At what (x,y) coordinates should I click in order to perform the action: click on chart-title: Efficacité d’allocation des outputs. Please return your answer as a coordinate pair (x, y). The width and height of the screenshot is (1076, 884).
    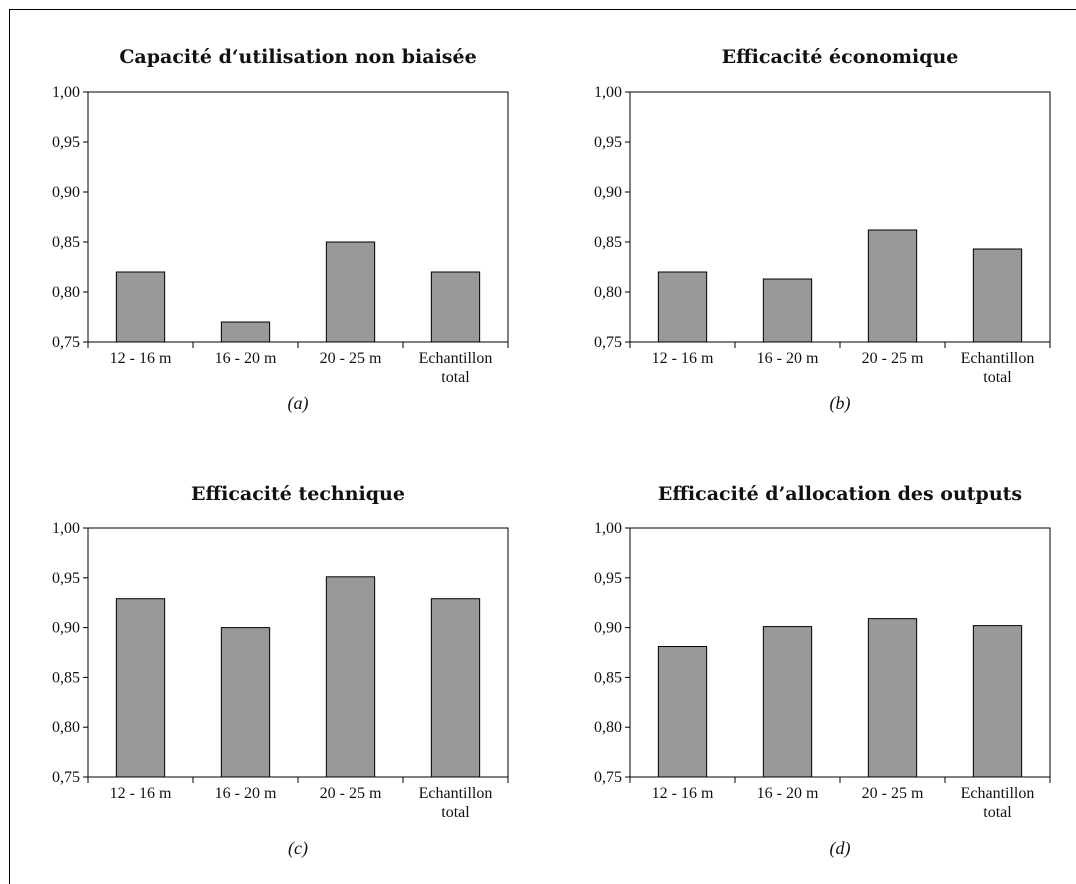
    Looking at the image, I should click on (840, 494).